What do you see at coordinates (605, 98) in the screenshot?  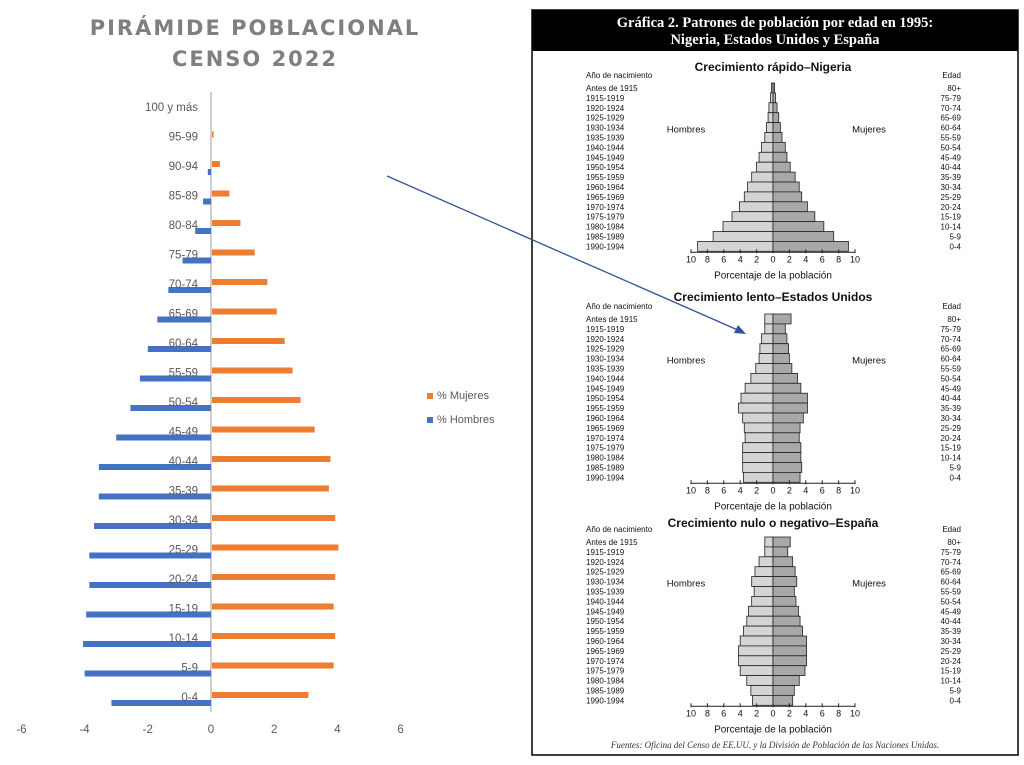 I see `birth-year-label: 1915-1919` at bounding box center [605, 98].